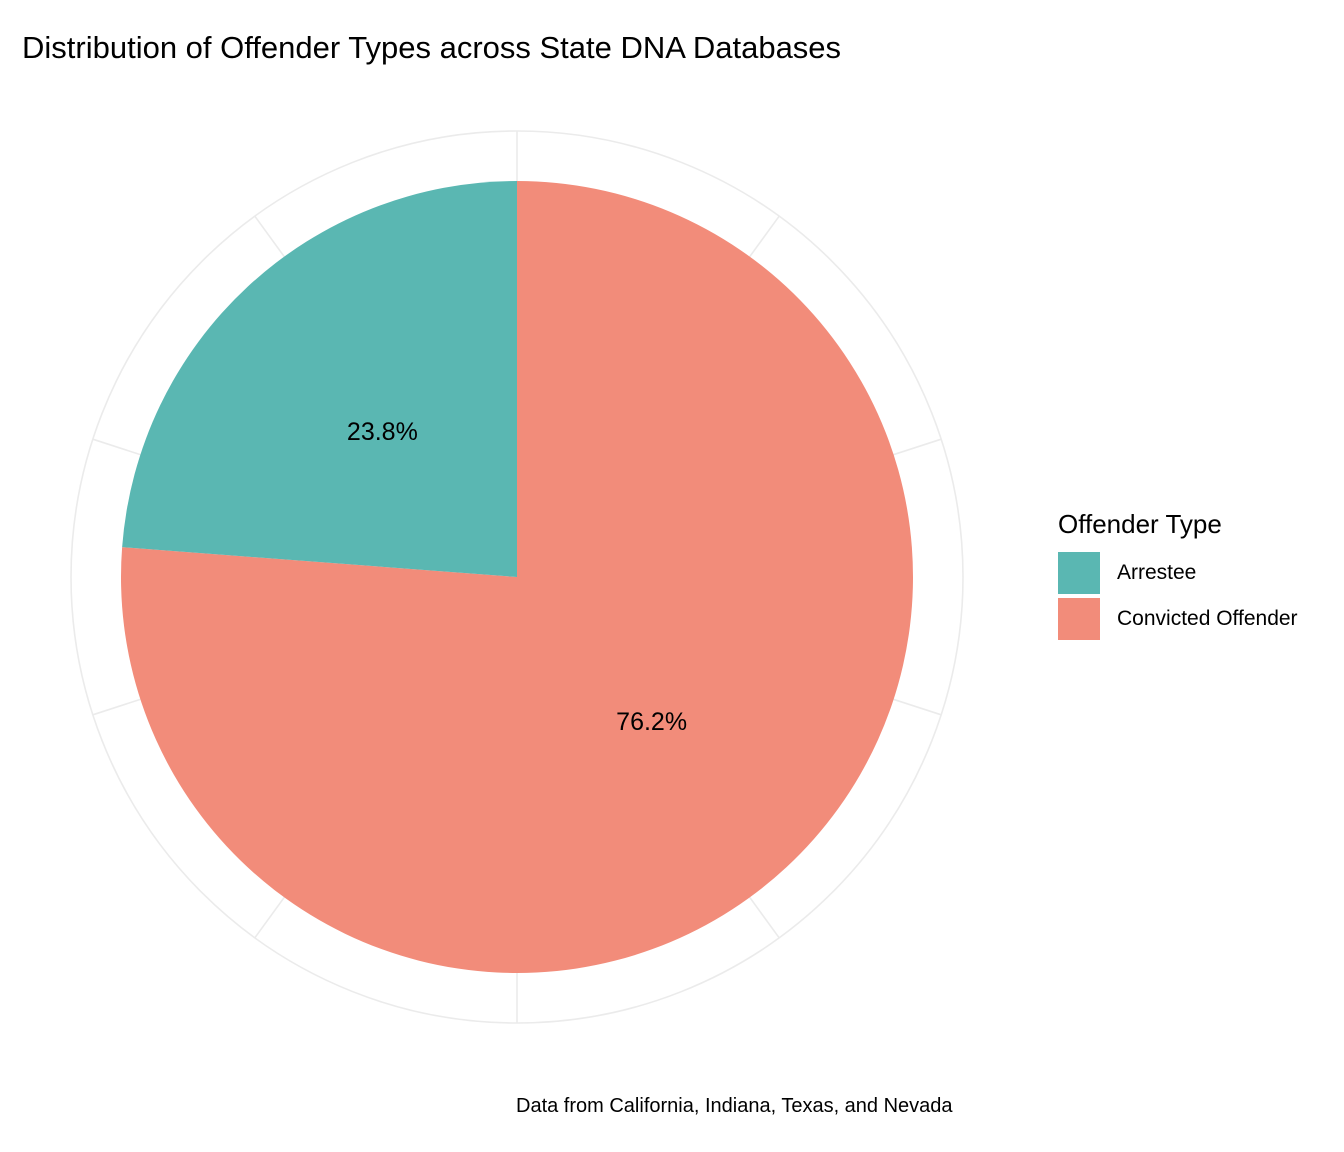 This screenshot has height=1152, width=1344. Describe the element at coordinates (1178, 596) in the screenshot. I see `legend-items: Arrestee Convicted Offender` at that location.